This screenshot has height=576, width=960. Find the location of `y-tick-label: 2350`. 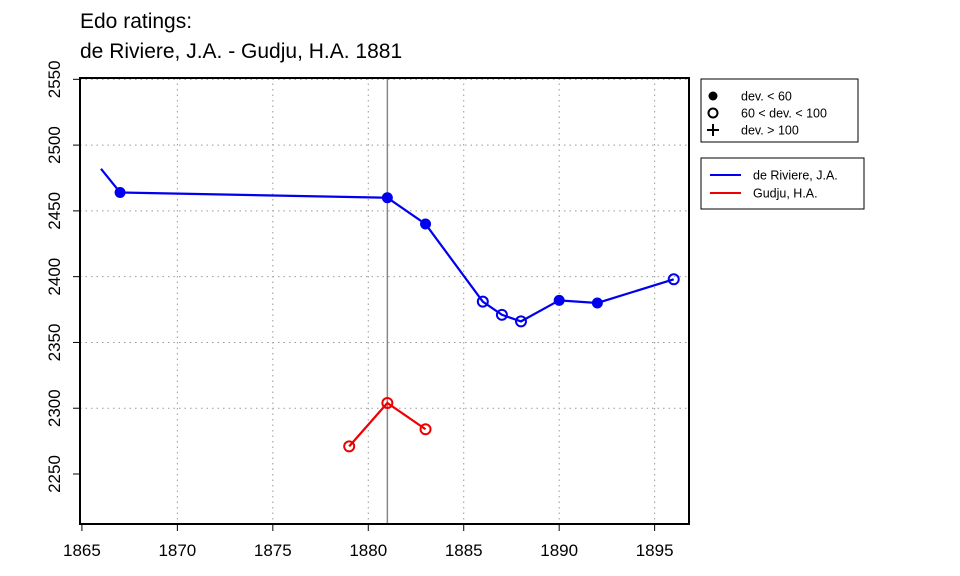

y-tick-label: 2350 is located at coordinates (54, 343).